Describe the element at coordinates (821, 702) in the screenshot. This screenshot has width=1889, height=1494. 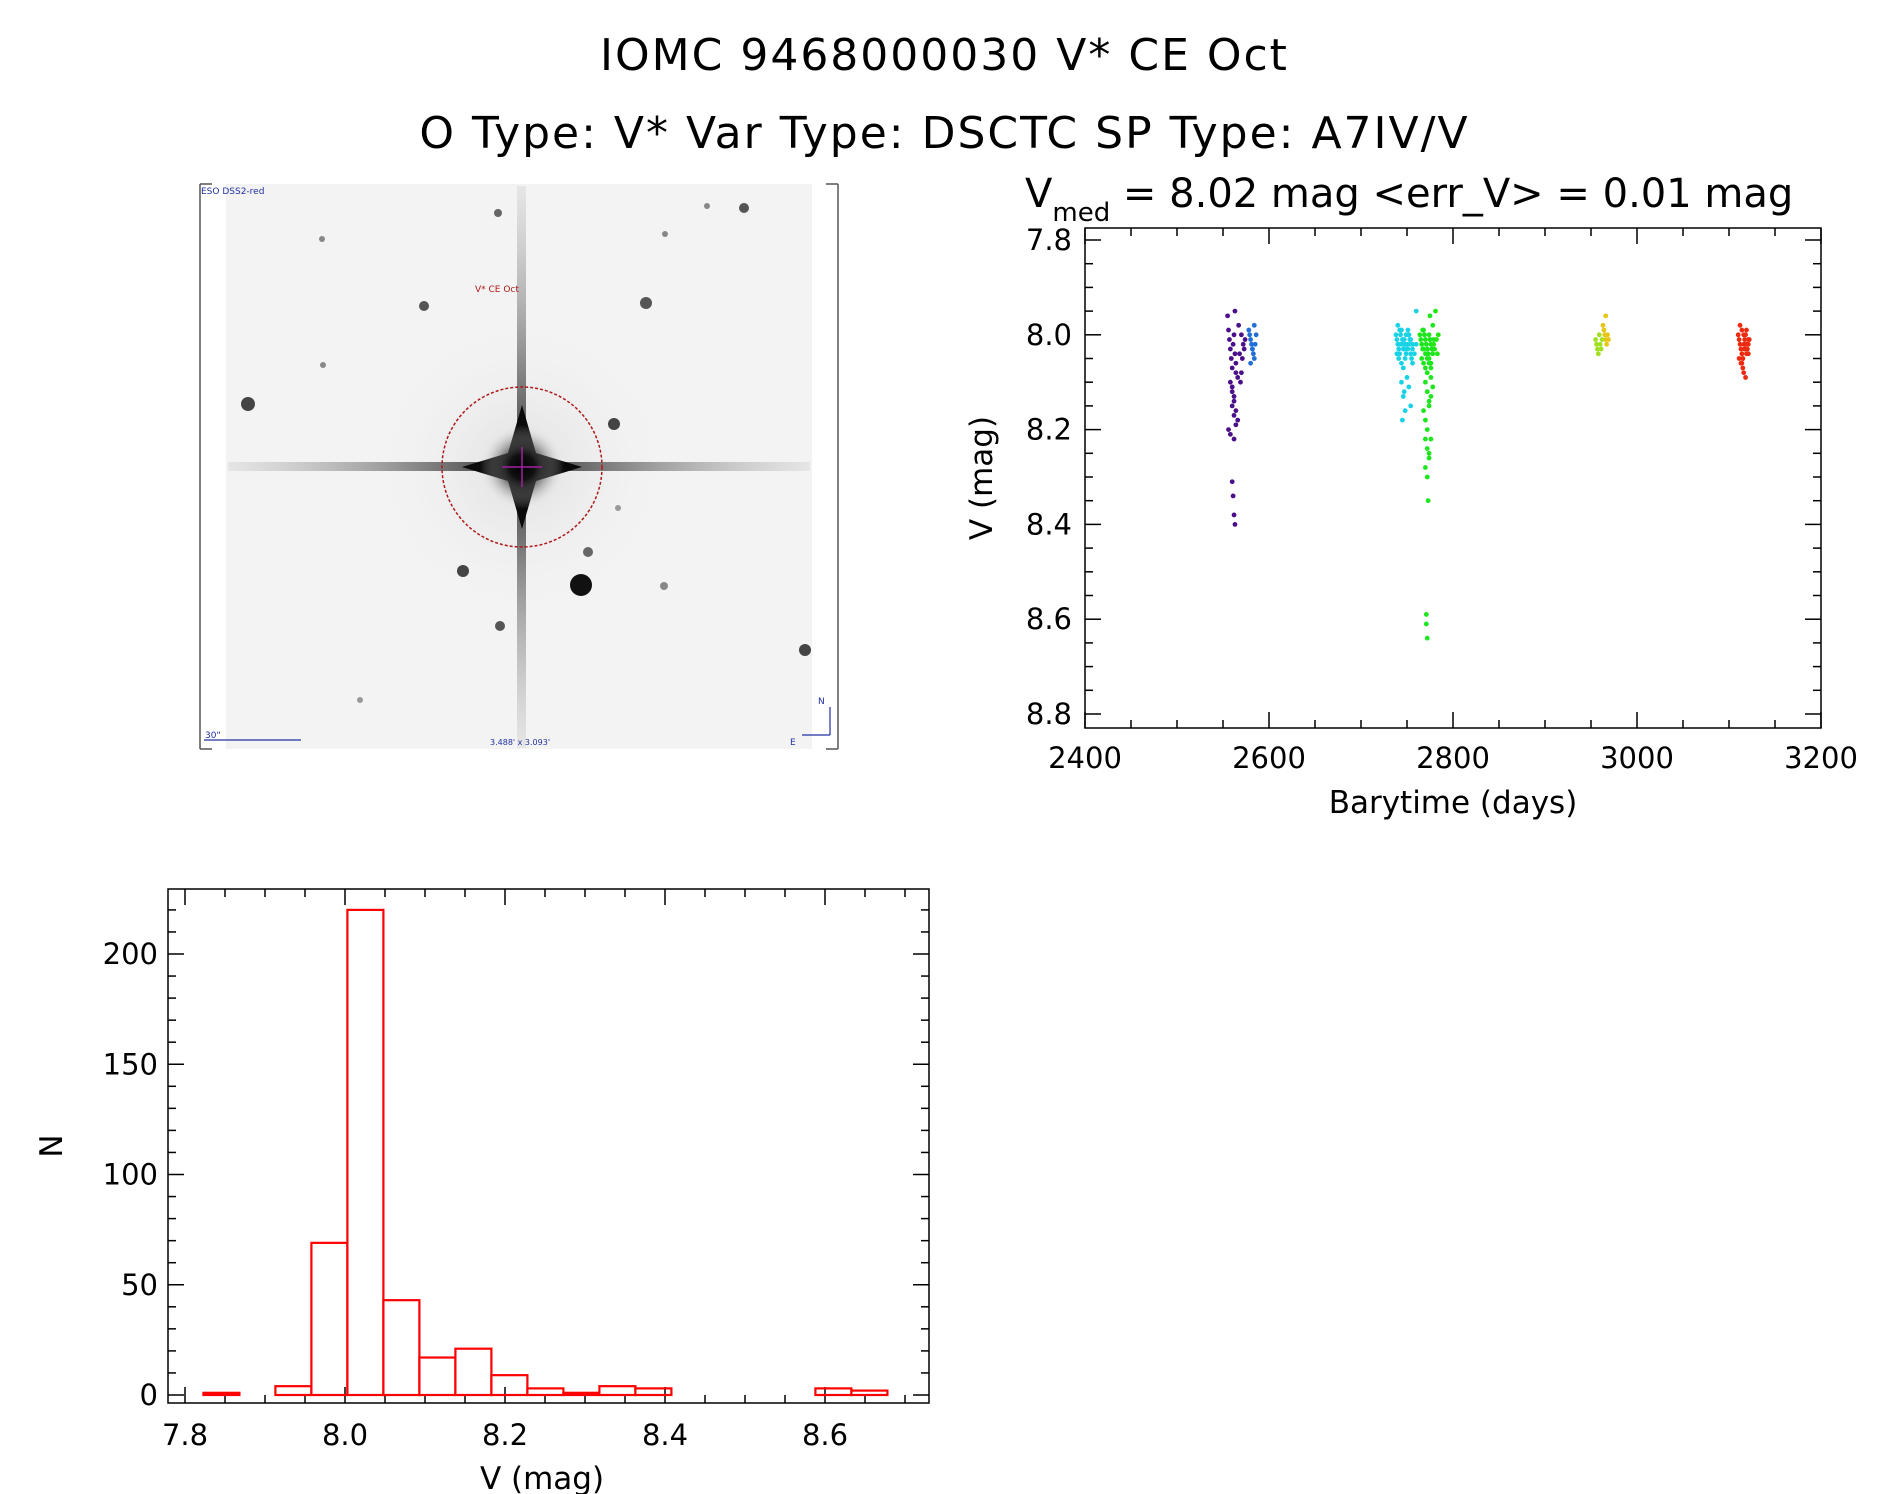
I see `compass-north-label: N` at that location.